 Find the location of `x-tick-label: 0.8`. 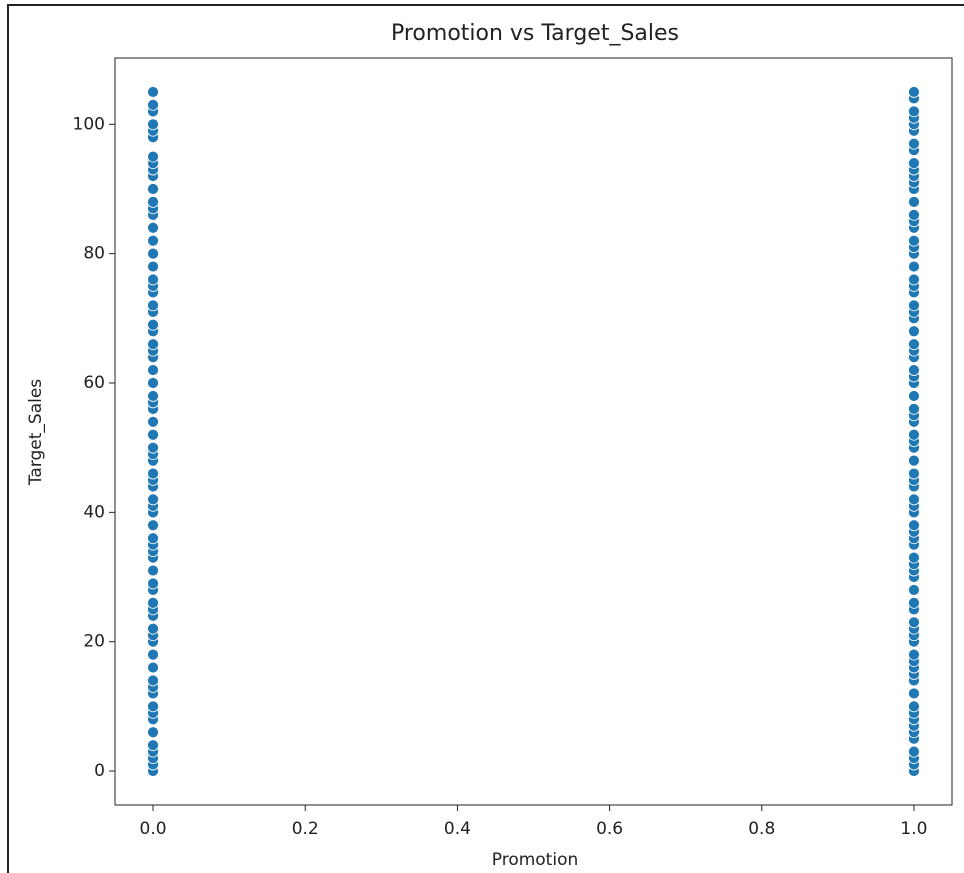

x-tick-label: 0.8 is located at coordinates (761, 829).